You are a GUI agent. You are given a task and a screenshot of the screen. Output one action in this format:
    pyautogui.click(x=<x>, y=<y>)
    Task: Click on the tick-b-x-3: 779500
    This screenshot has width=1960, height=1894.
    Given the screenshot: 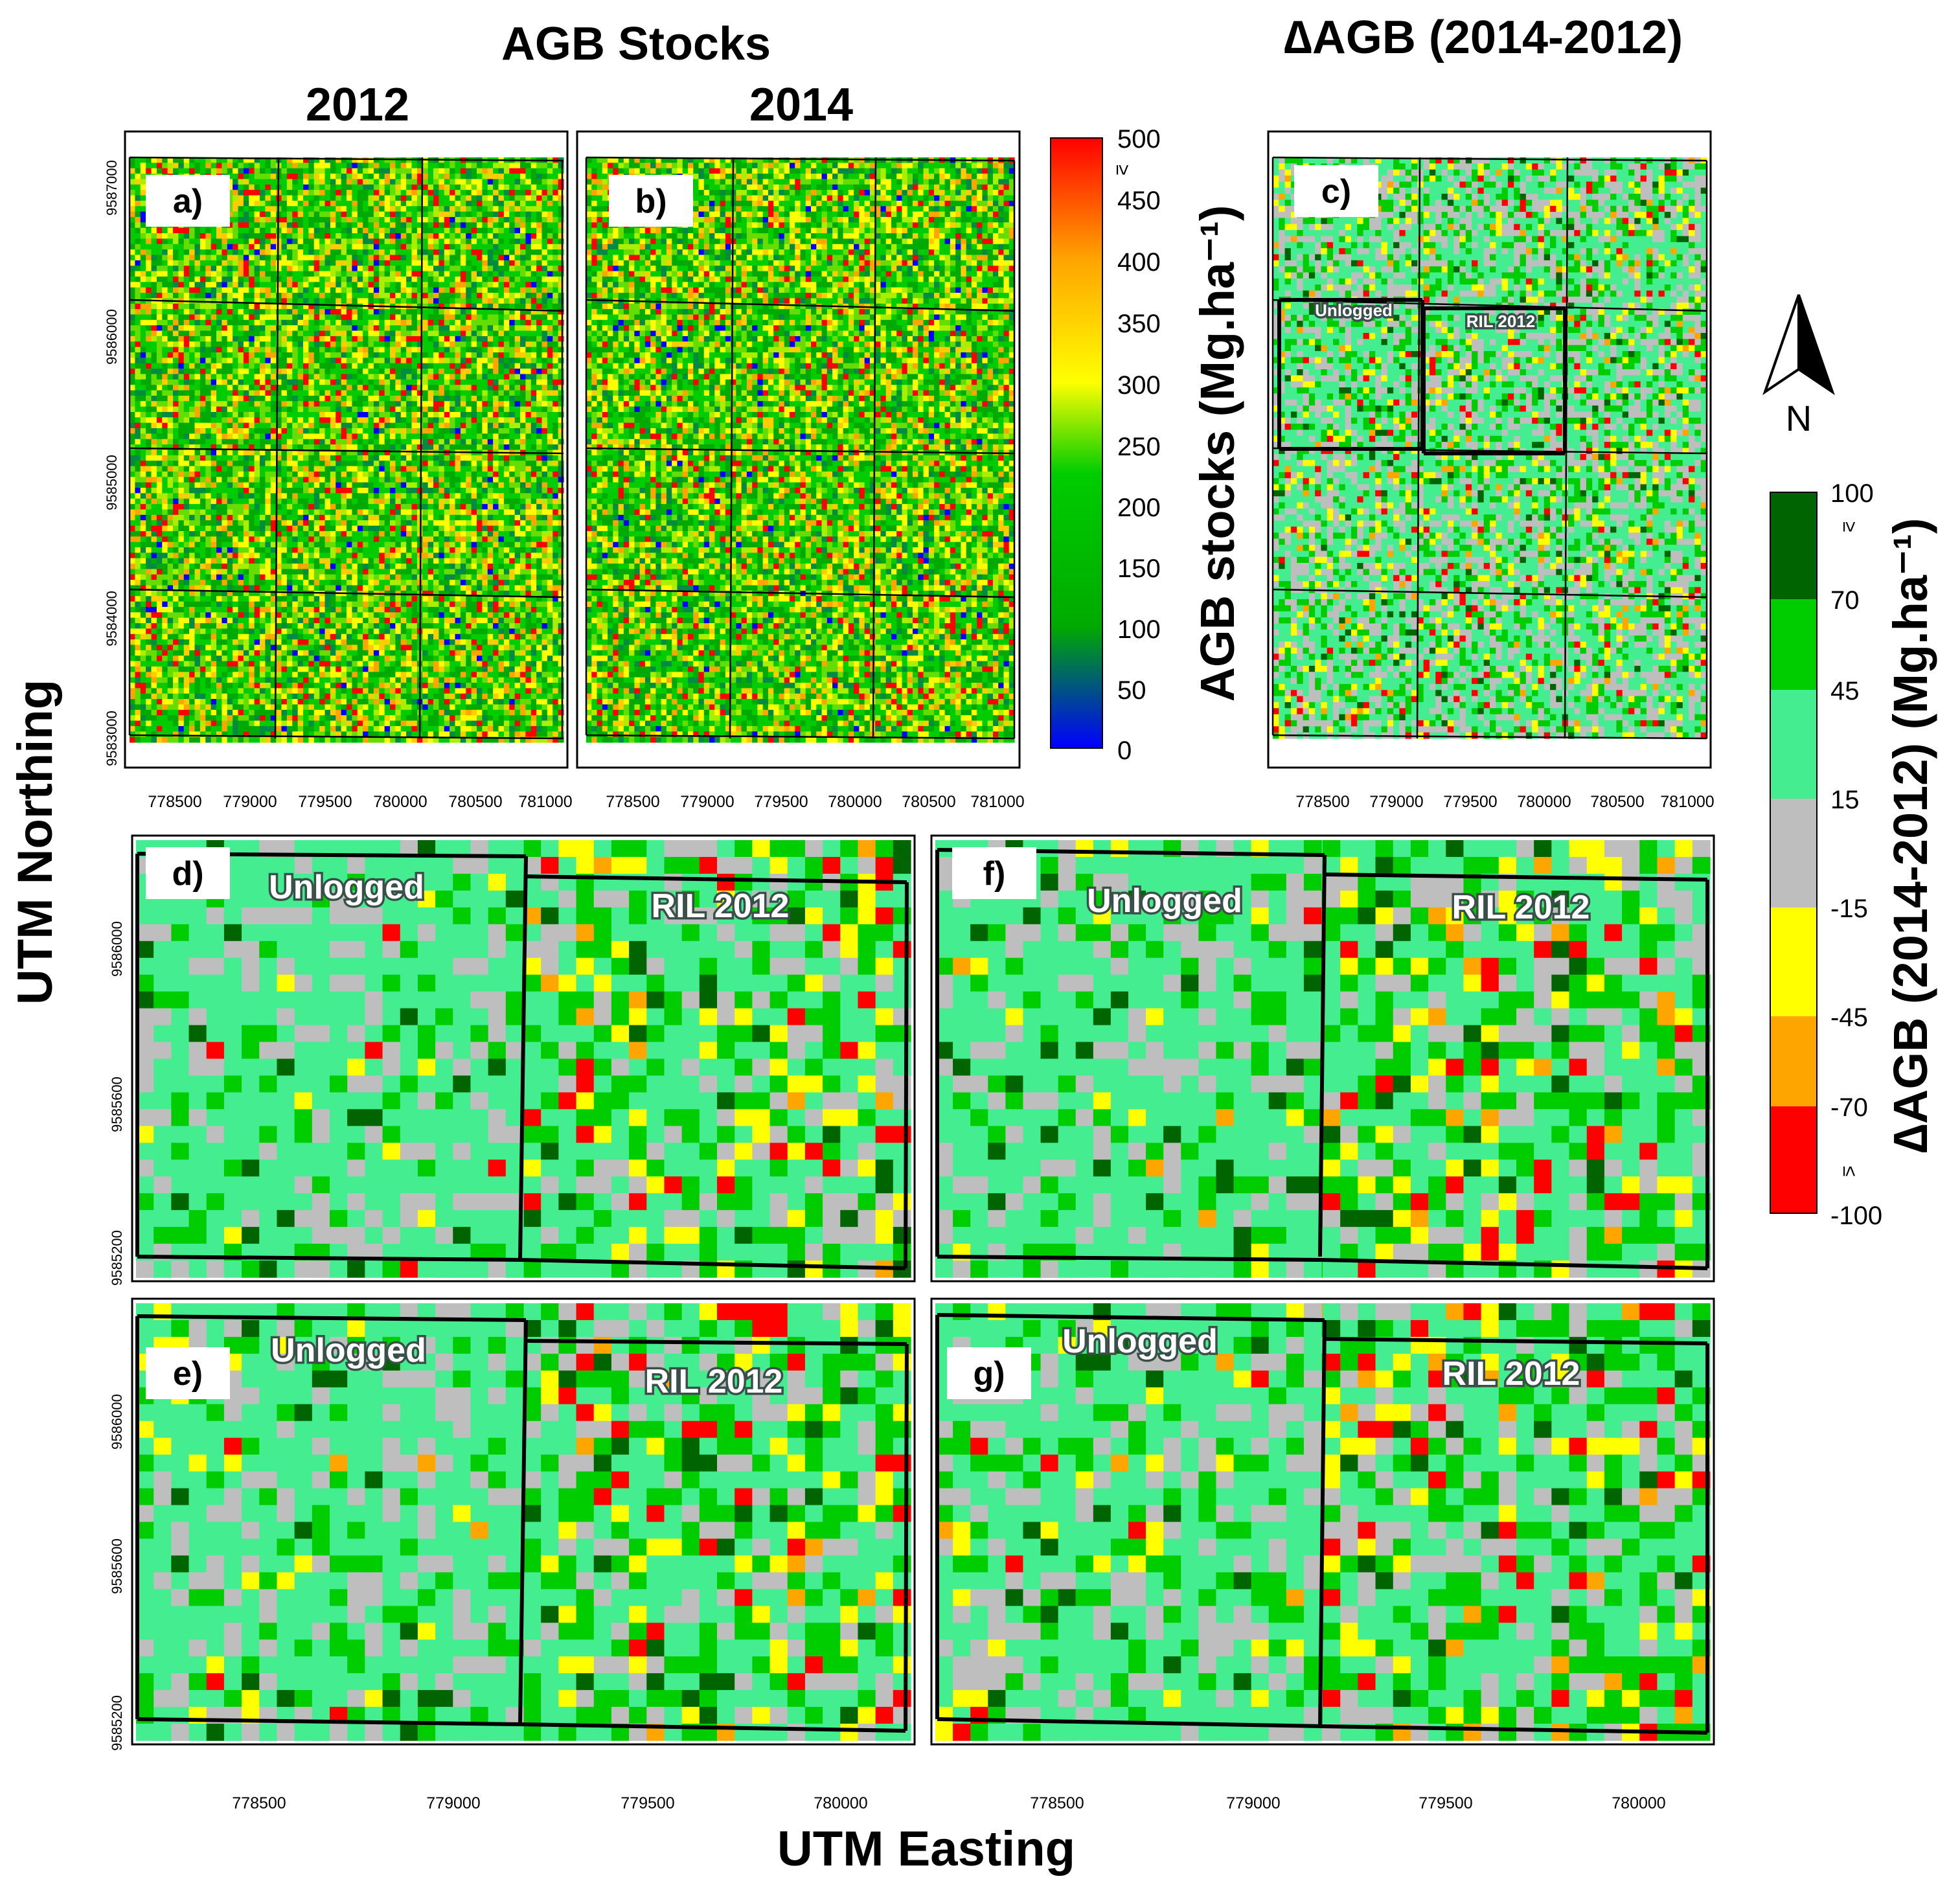 What is the action you would take?
    pyautogui.click(x=781, y=802)
    